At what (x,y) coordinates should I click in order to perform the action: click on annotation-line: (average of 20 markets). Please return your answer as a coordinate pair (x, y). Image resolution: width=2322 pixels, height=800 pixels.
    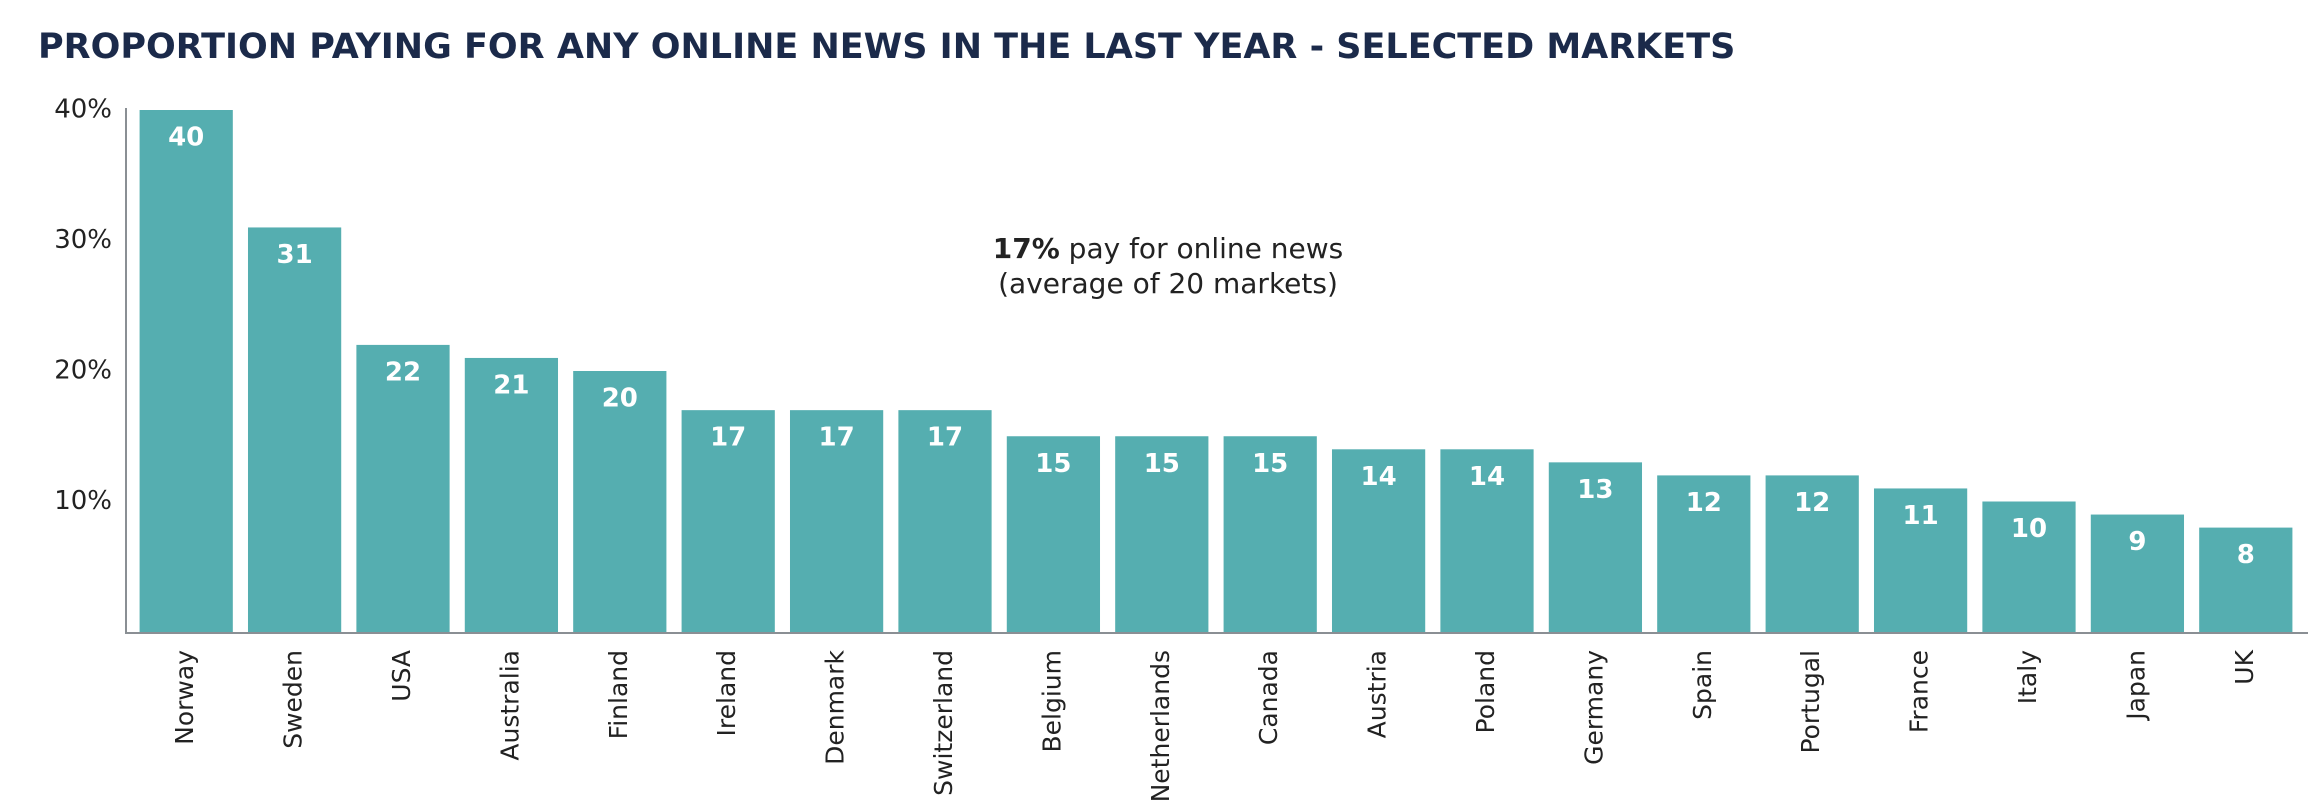
    Looking at the image, I should click on (1168, 283).